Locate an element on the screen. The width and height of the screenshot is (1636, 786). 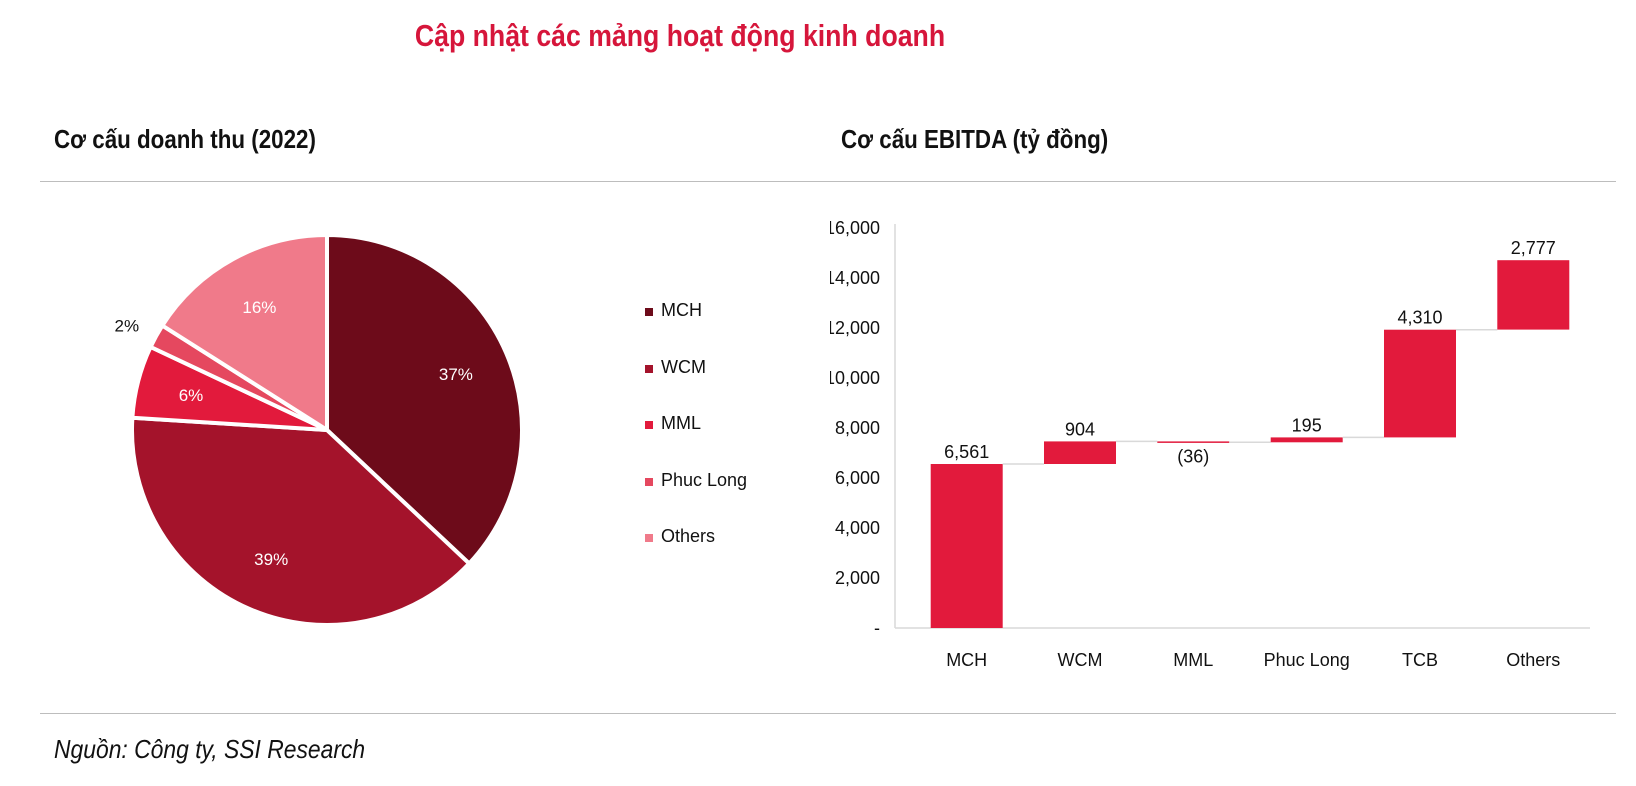
data-label-others: 2,777 is located at coordinates (1533, 248).